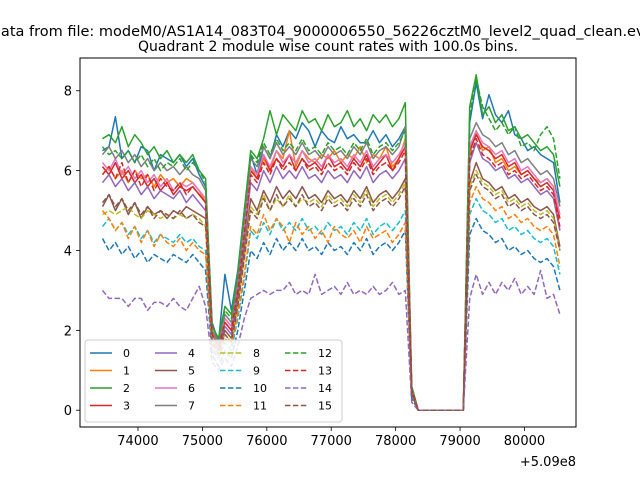 This screenshot has width=640, height=484. What do you see at coordinates (137, 441) in the screenshot?
I see `x-tick-label: 74000` at bounding box center [137, 441].